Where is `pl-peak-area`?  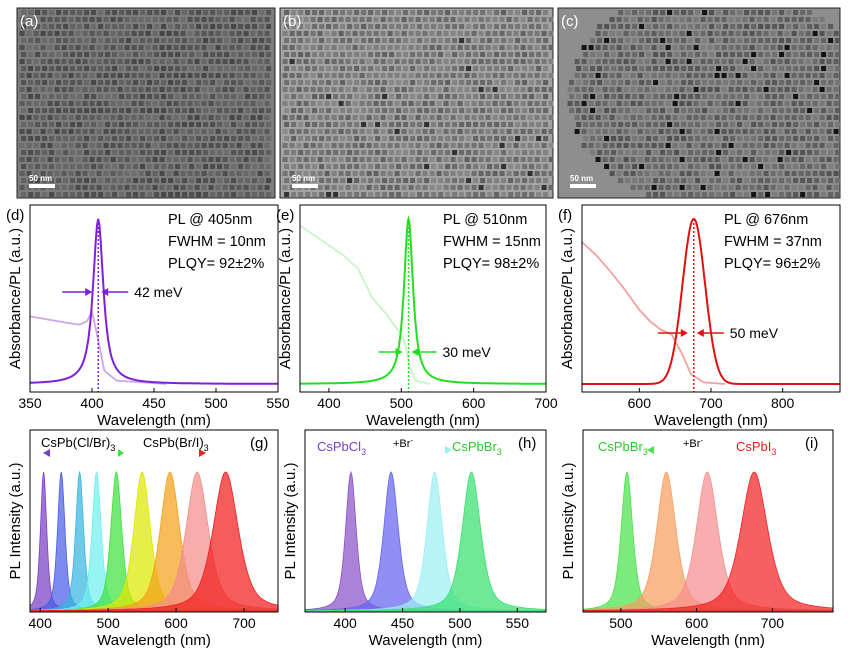 pl-peak-area is located at coordinates (708, 541).